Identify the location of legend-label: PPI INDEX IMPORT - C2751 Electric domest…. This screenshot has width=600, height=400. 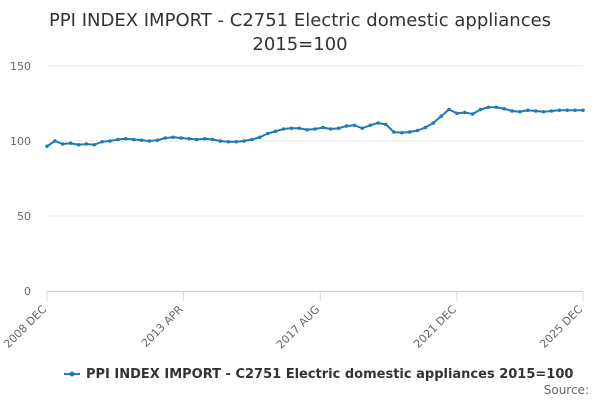
(329, 374).